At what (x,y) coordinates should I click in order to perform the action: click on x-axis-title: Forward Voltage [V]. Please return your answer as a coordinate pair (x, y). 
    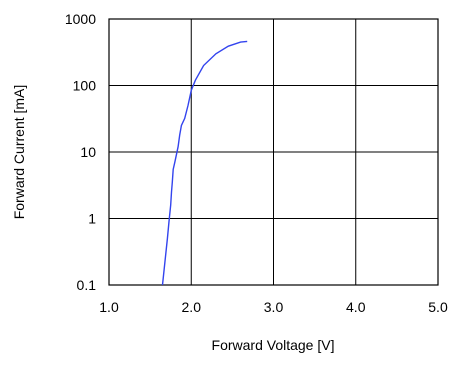
    Looking at the image, I should click on (273, 345).